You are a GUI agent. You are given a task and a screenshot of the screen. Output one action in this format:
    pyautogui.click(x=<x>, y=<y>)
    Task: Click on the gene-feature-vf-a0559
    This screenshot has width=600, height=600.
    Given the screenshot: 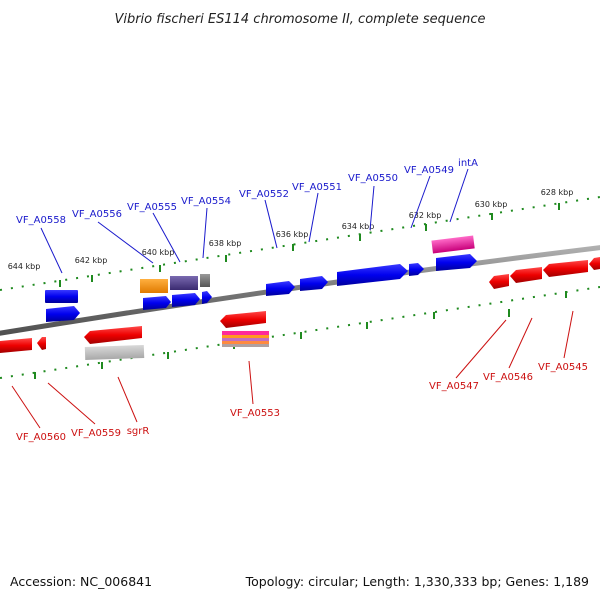 What is the action you would take?
    pyautogui.click(x=113, y=335)
    